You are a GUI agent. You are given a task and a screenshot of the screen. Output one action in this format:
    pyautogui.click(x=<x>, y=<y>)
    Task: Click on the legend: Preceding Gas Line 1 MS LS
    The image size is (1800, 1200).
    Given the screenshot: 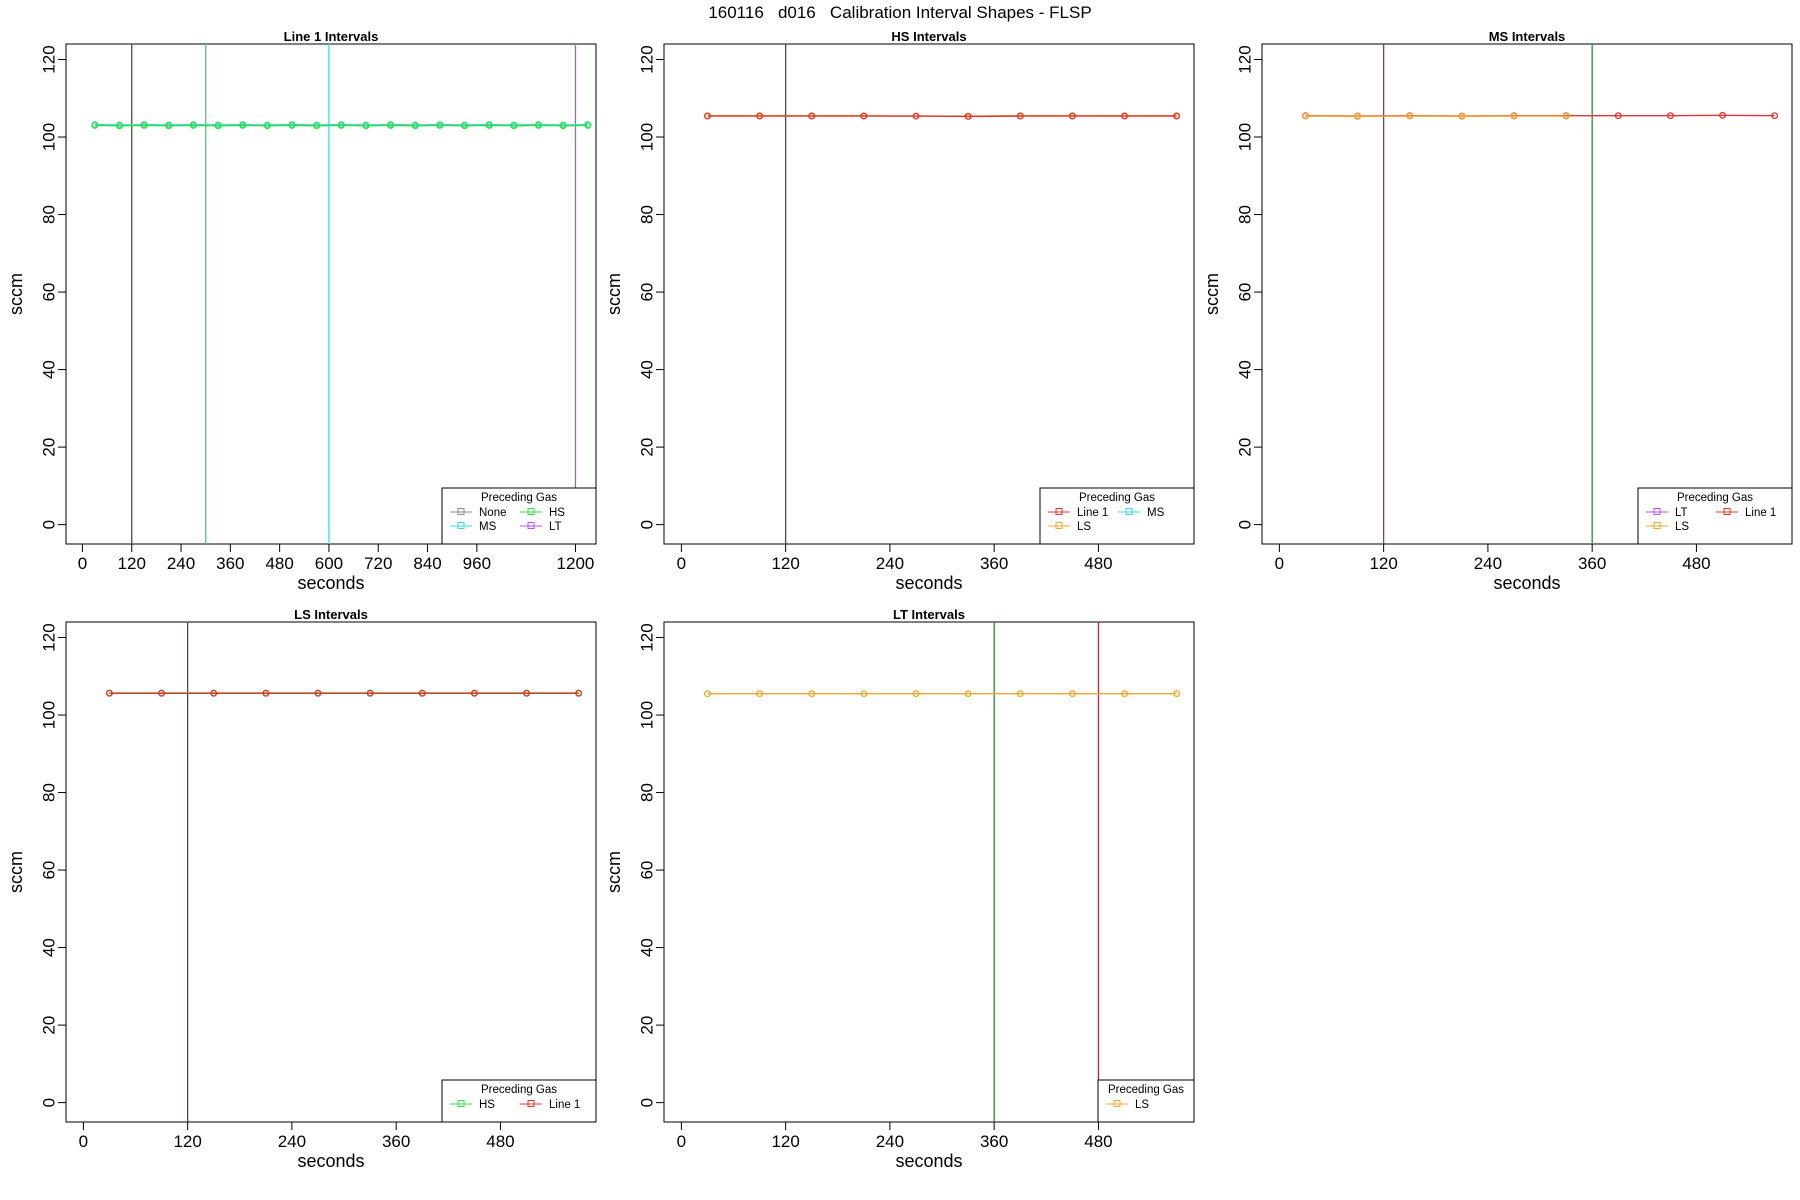 What is the action you would take?
    pyautogui.click(x=1117, y=516)
    